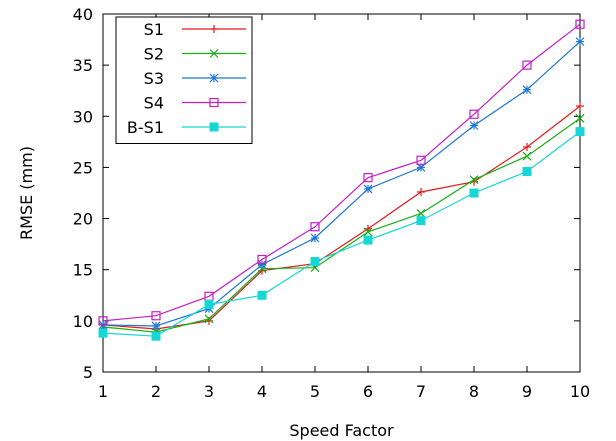  I want to click on legend: S1 S2 S3 S4 B-S1, so click(184, 80).